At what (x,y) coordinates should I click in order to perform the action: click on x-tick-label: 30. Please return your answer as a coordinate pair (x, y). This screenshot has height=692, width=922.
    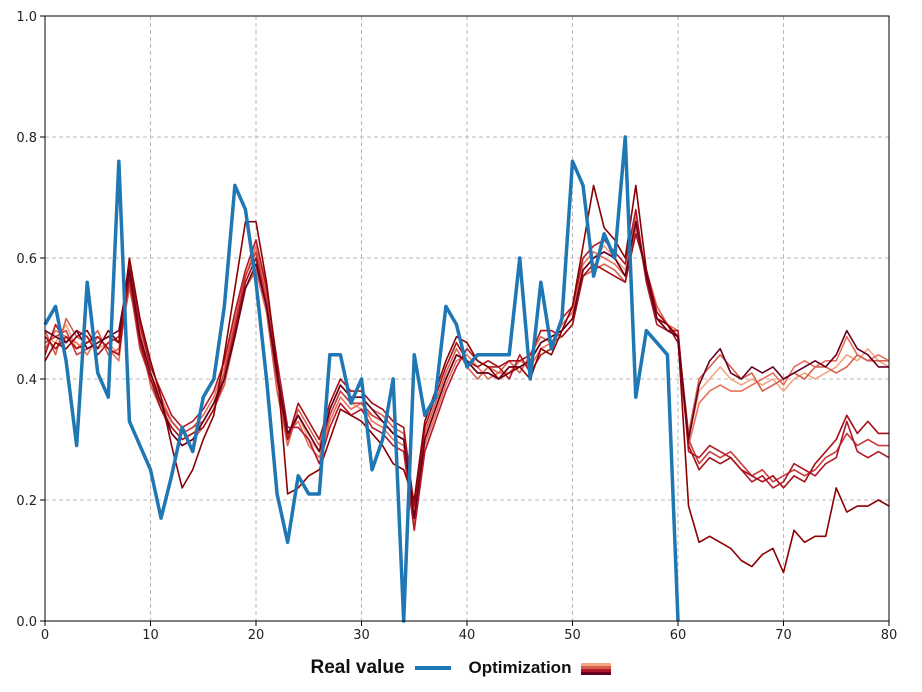
    Looking at the image, I should click on (361, 635).